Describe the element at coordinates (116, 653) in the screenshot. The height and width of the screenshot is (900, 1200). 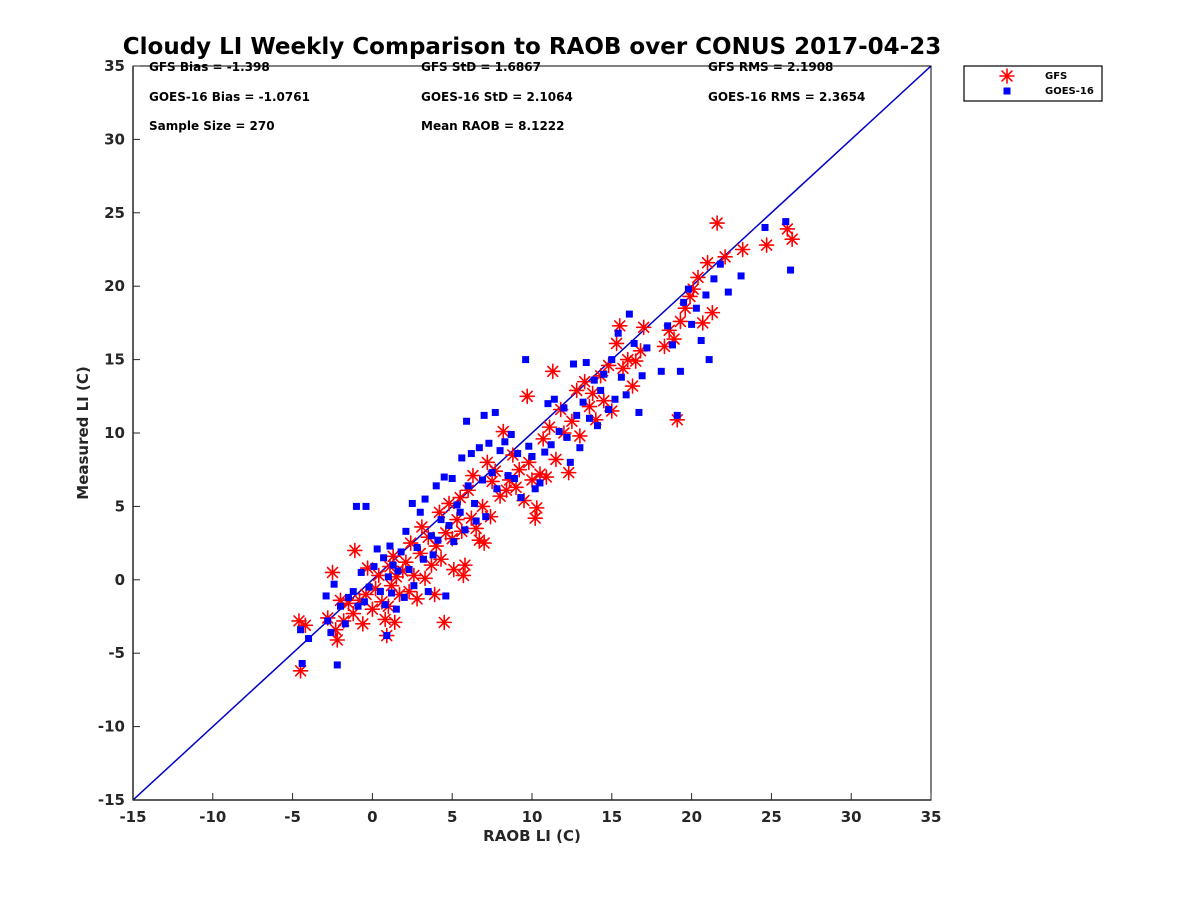
I see `y-tick-label: -5` at that location.